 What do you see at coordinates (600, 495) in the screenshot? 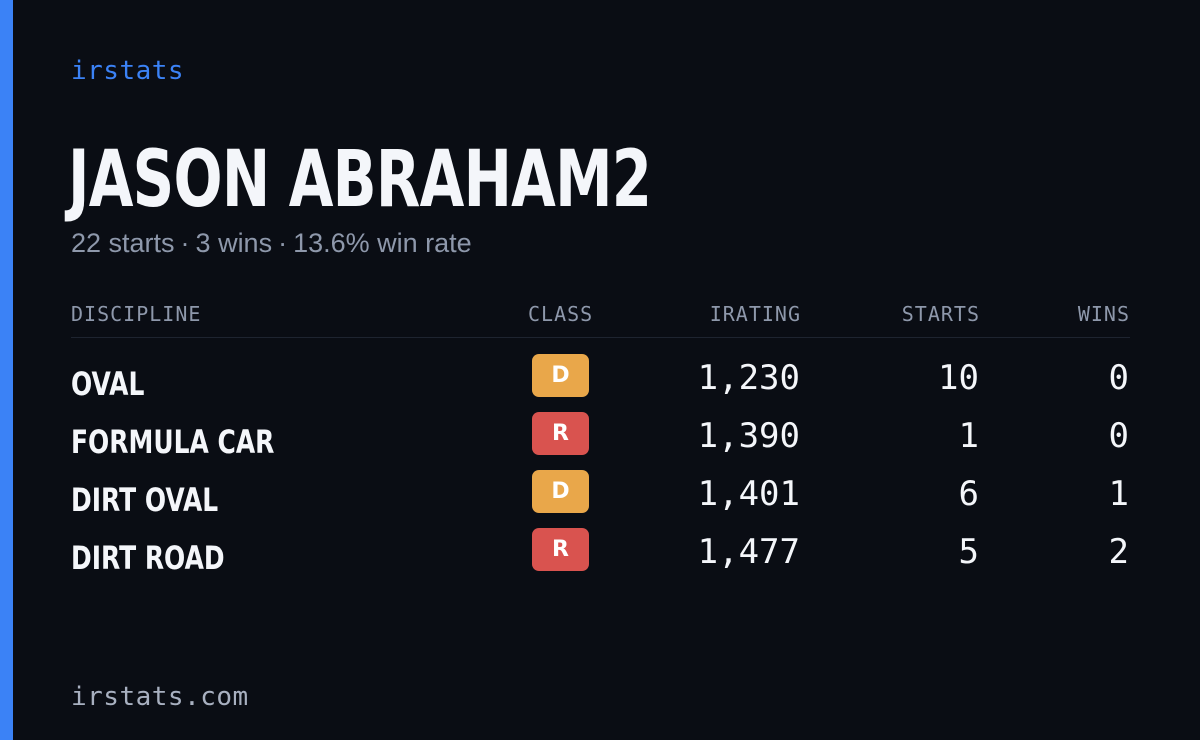
I see `table-row: DIRT OVAL D 1,401 6 1` at bounding box center [600, 495].